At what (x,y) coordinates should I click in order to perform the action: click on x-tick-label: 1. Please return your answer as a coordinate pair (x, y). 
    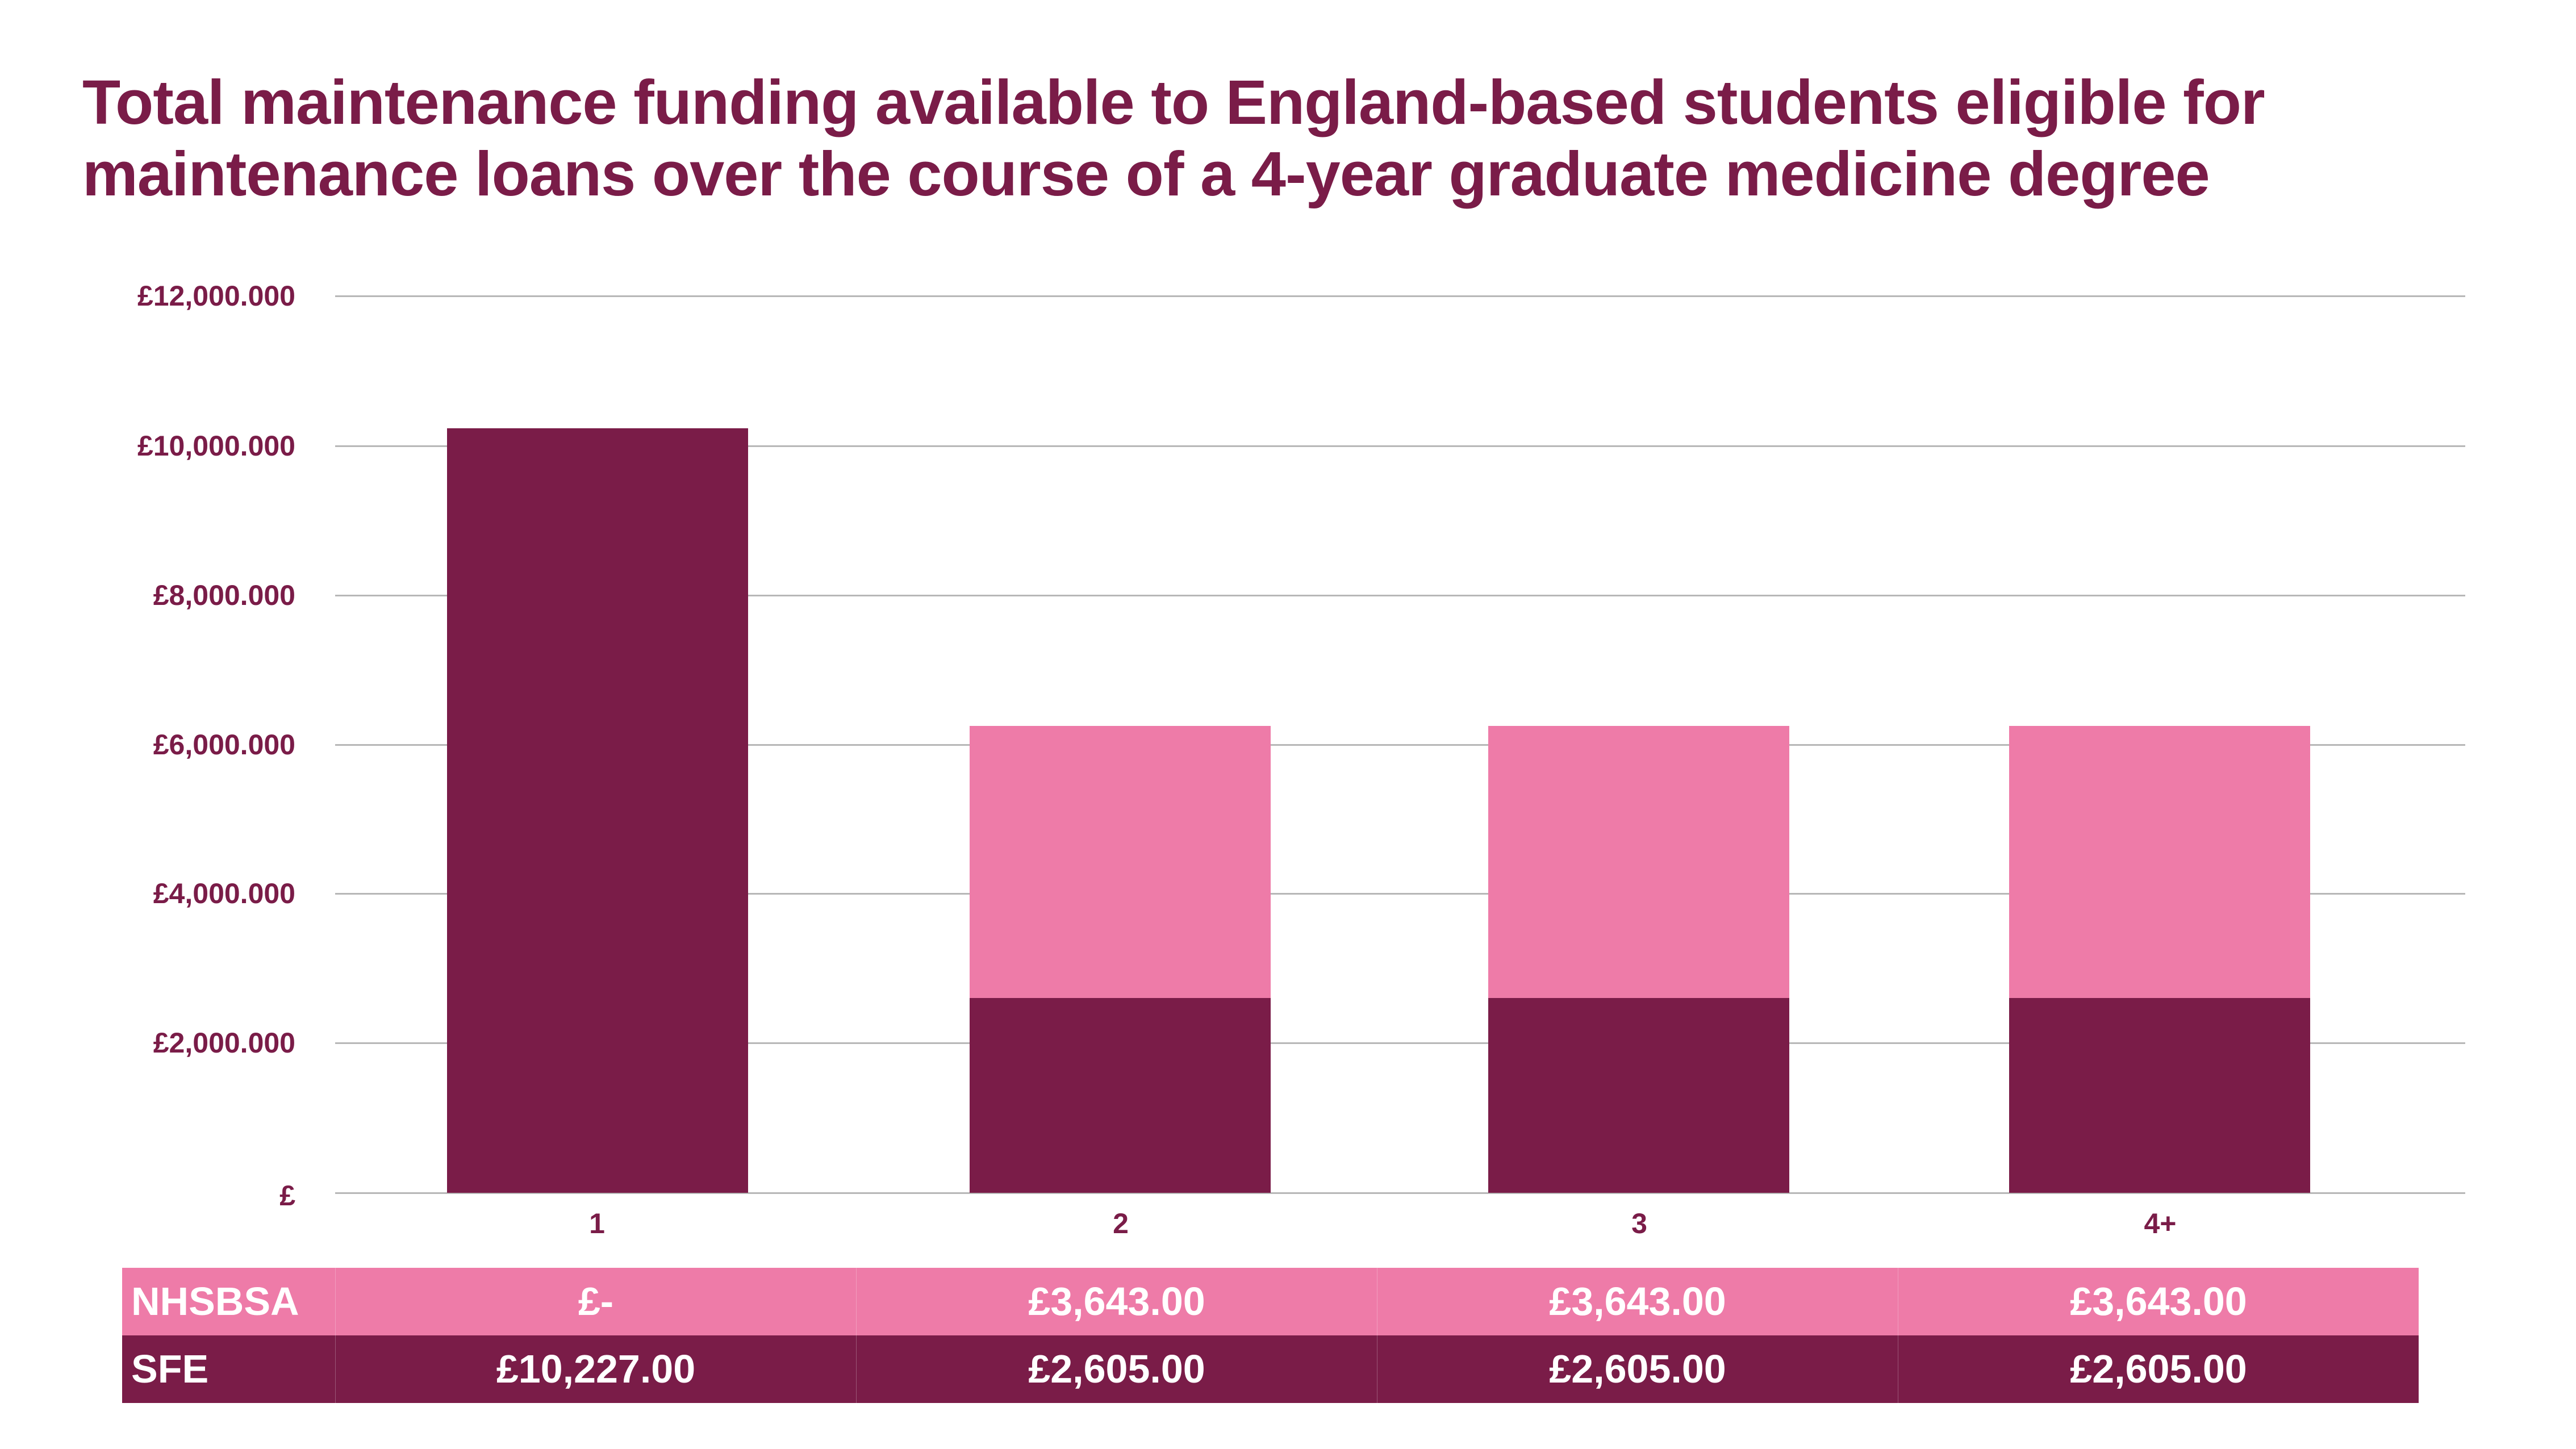
    Looking at the image, I should click on (597, 1224).